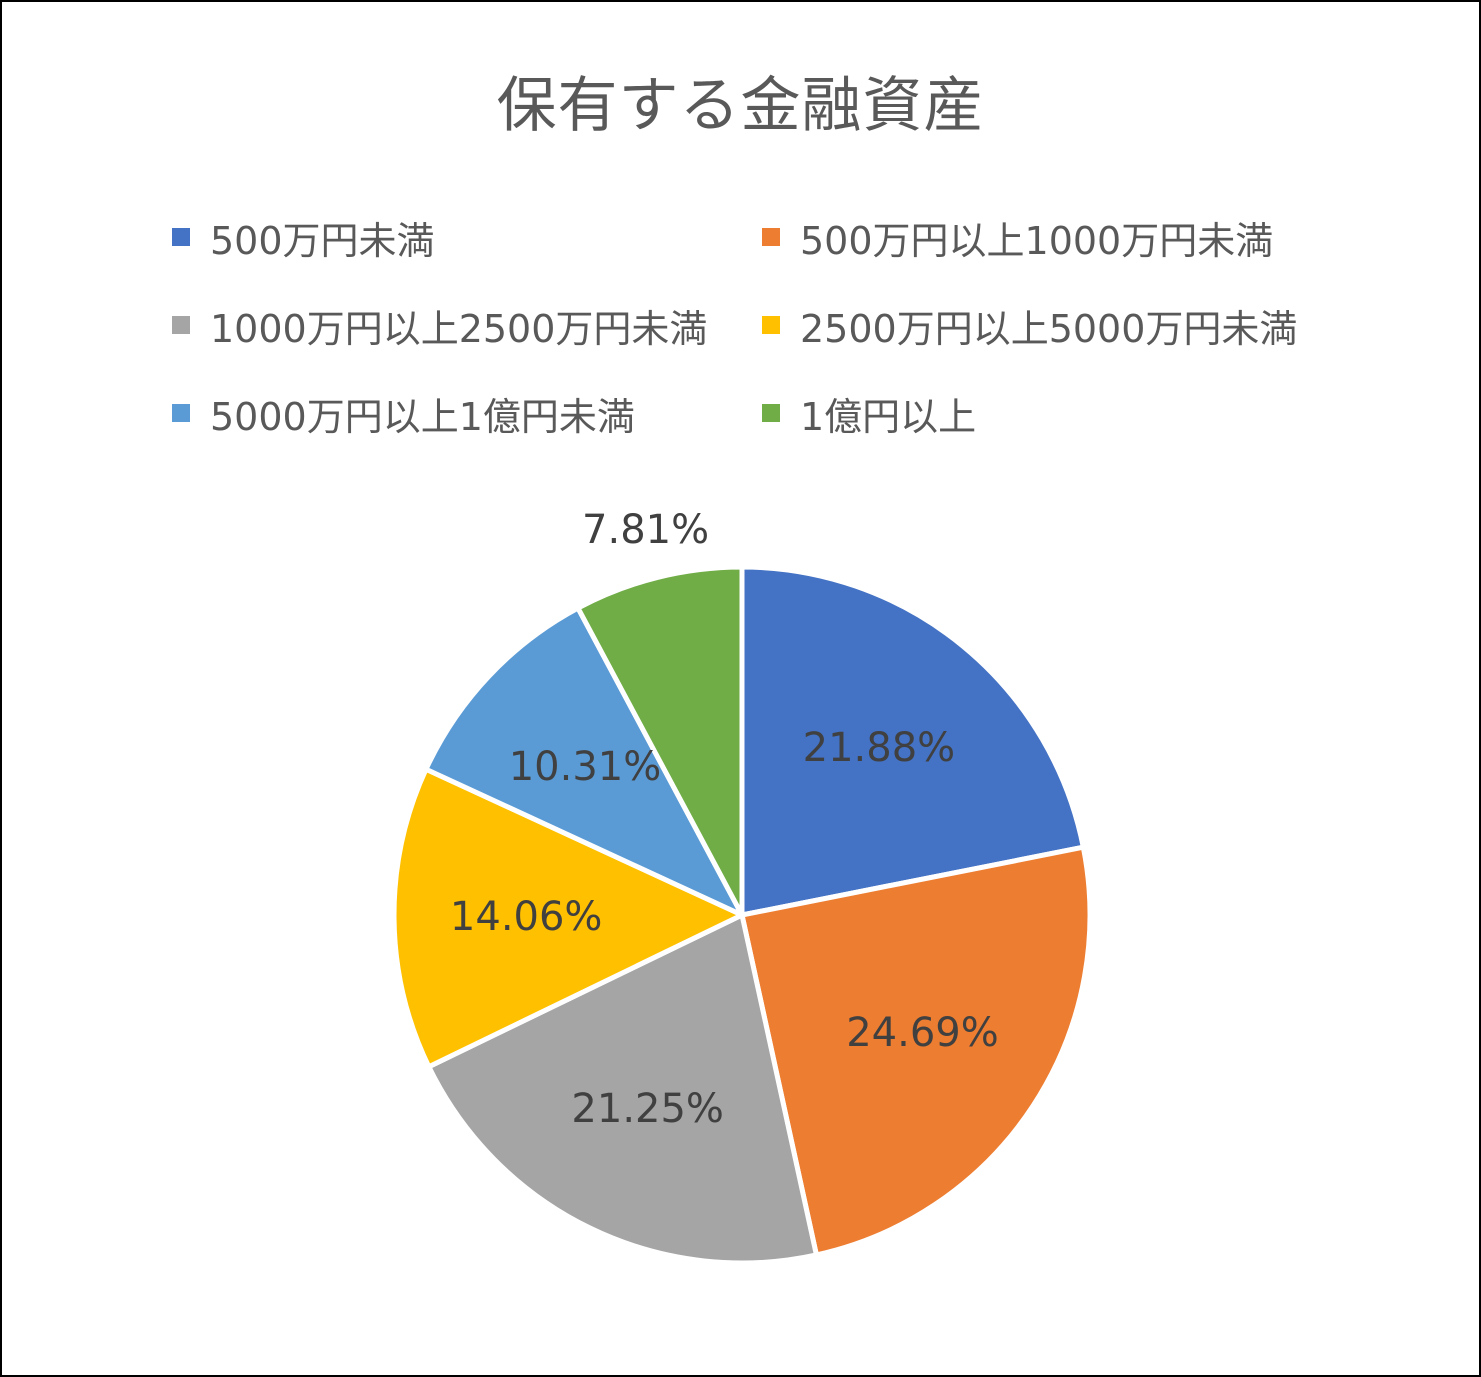 The image size is (1481, 1377). Describe the element at coordinates (922, 1033) in the screenshot. I see `data-label: 24.69%` at that location.